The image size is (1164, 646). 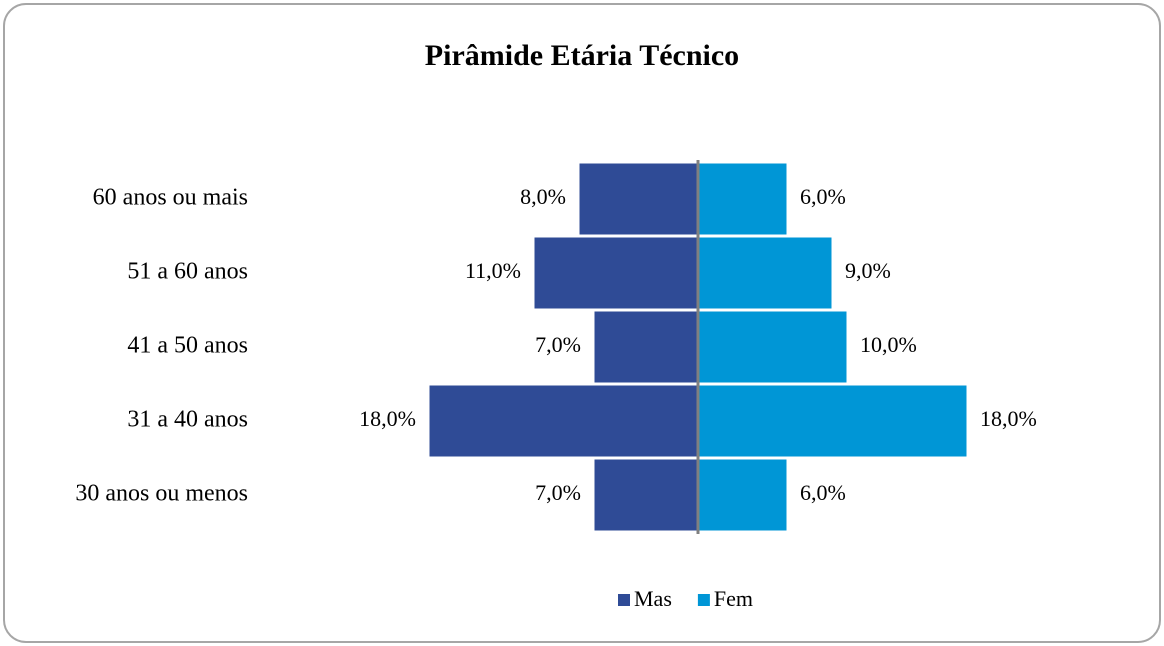 What do you see at coordinates (543, 196) in the screenshot?
I see `value-label: 8,0%` at bounding box center [543, 196].